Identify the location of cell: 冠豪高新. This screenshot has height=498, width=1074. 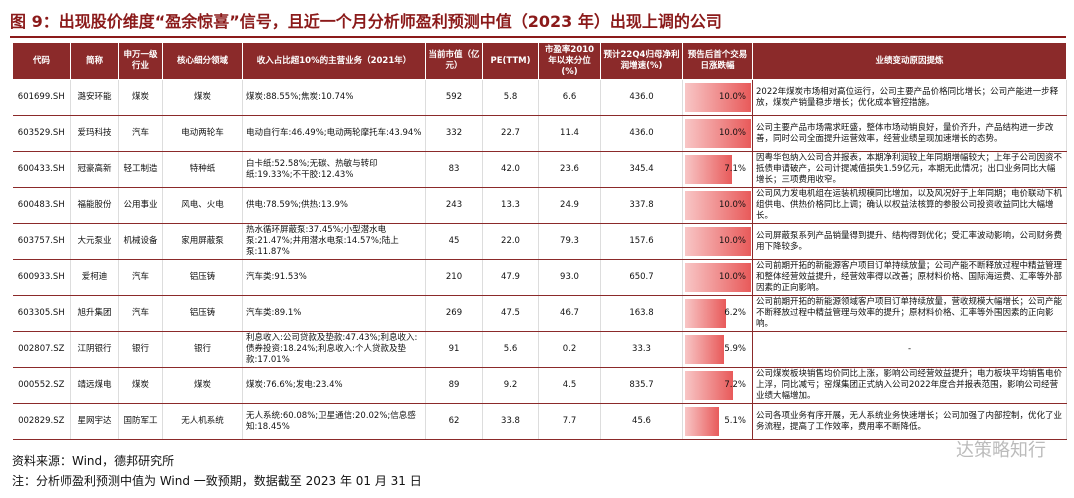
(94, 169).